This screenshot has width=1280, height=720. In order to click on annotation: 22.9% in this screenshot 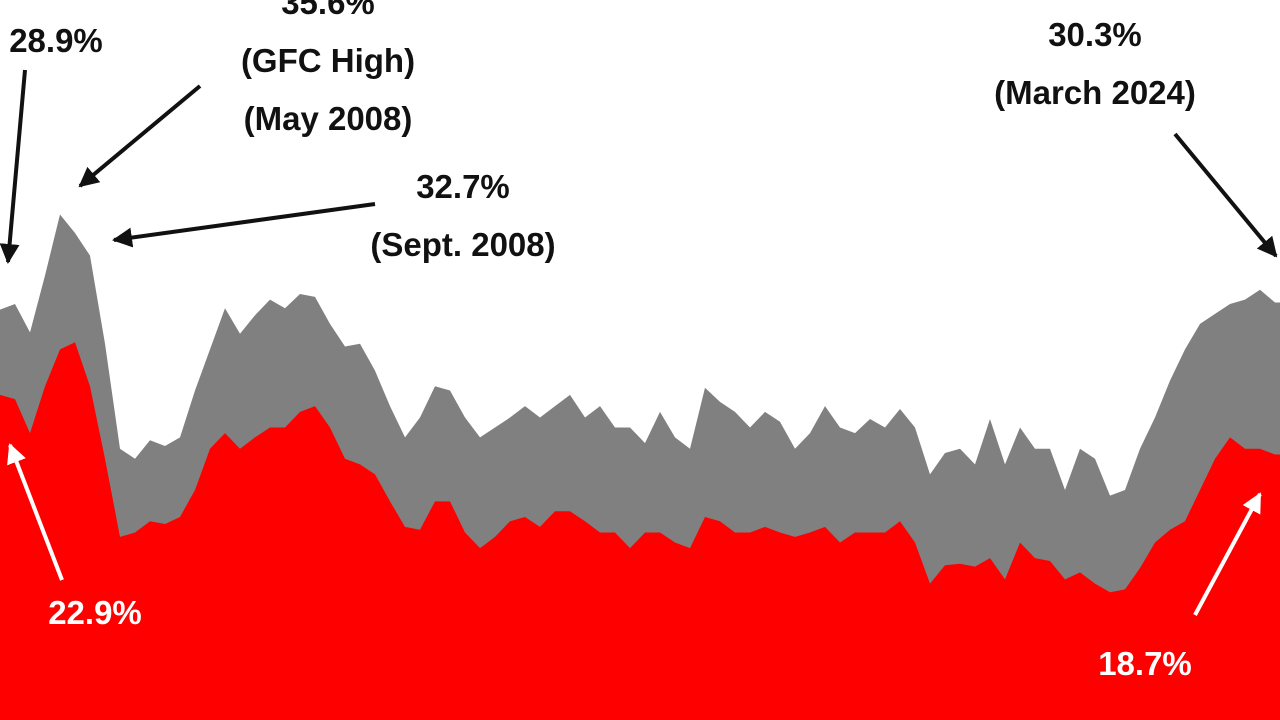, I will do `click(95, 612)`.